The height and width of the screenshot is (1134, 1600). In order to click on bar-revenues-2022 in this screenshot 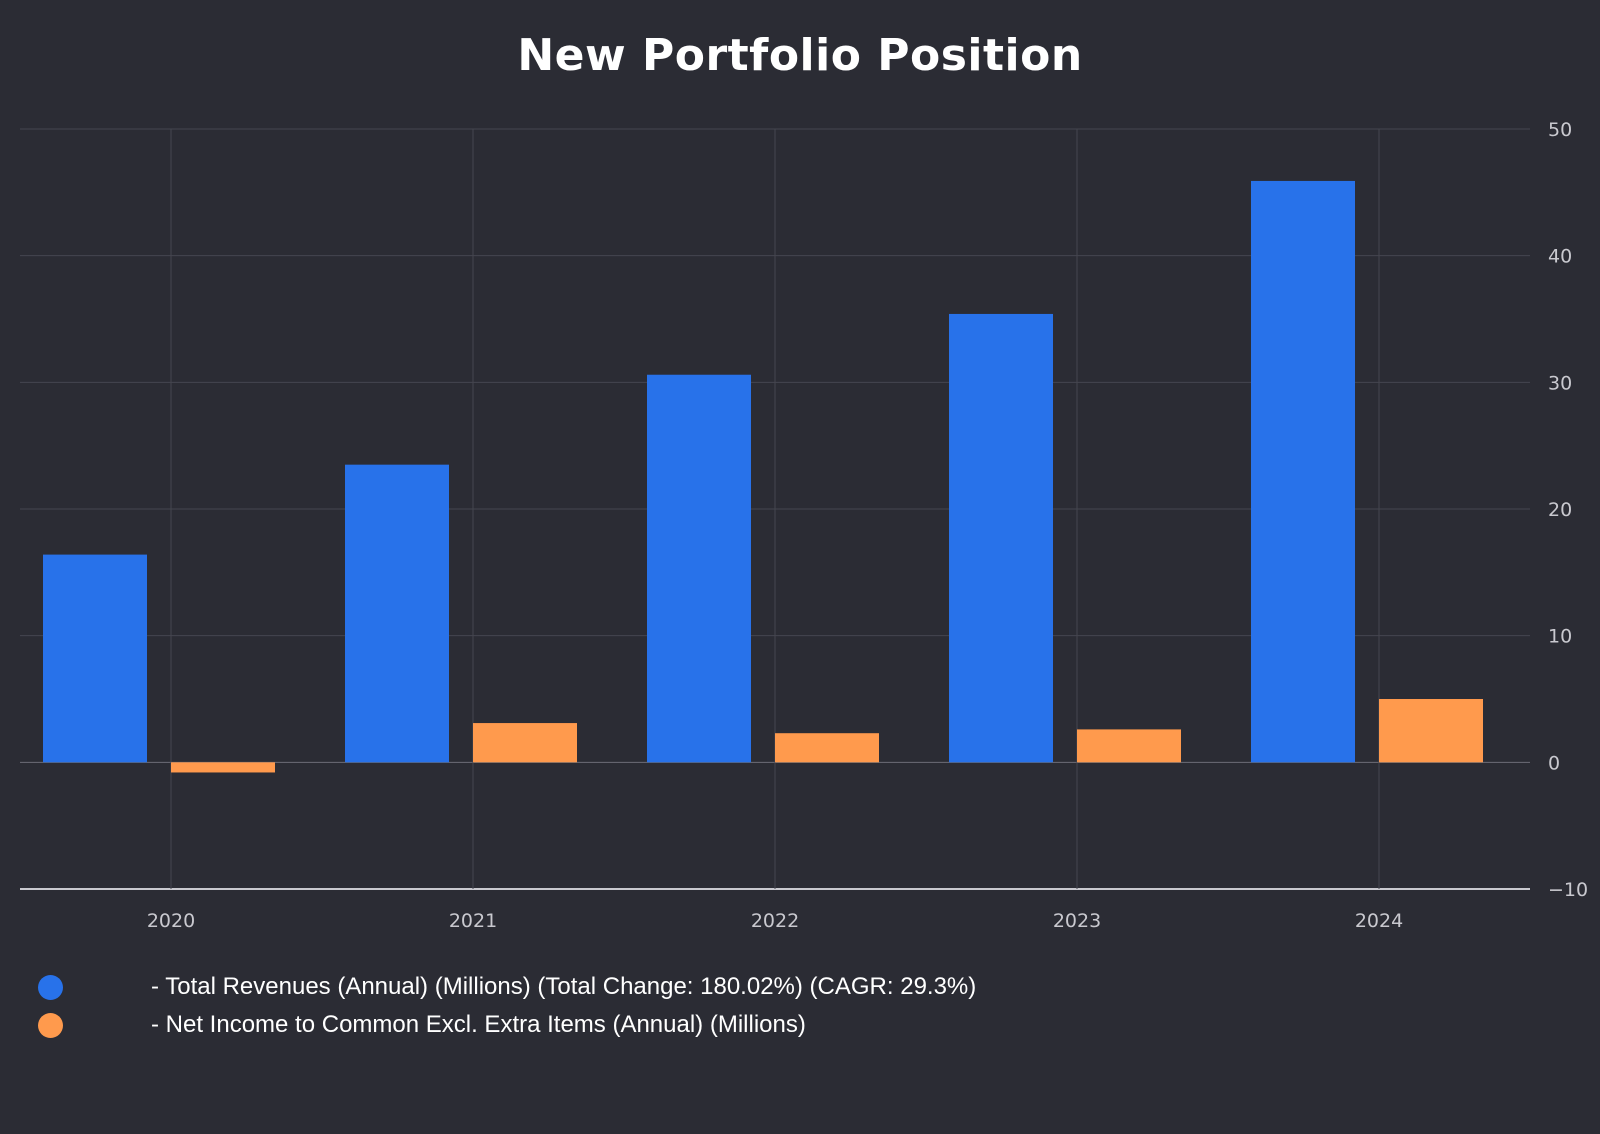, I will do `click(699, 568)`.